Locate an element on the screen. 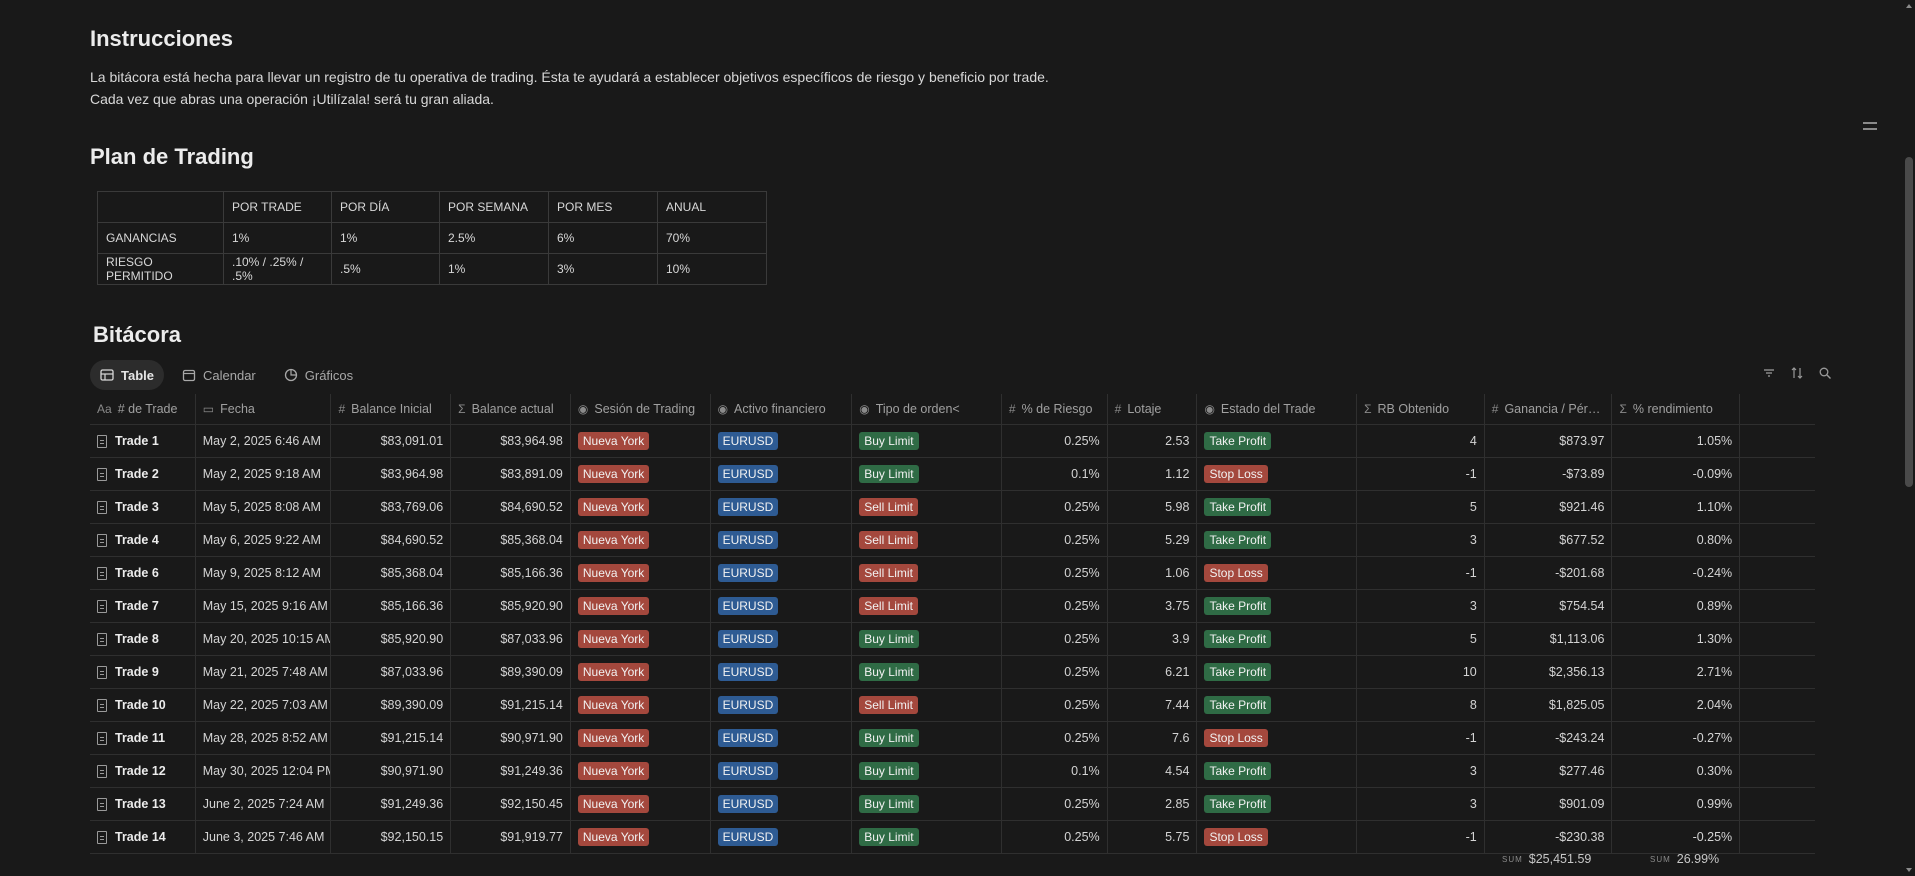  plan-cell: POR MES is located at coordinates (603, 207).